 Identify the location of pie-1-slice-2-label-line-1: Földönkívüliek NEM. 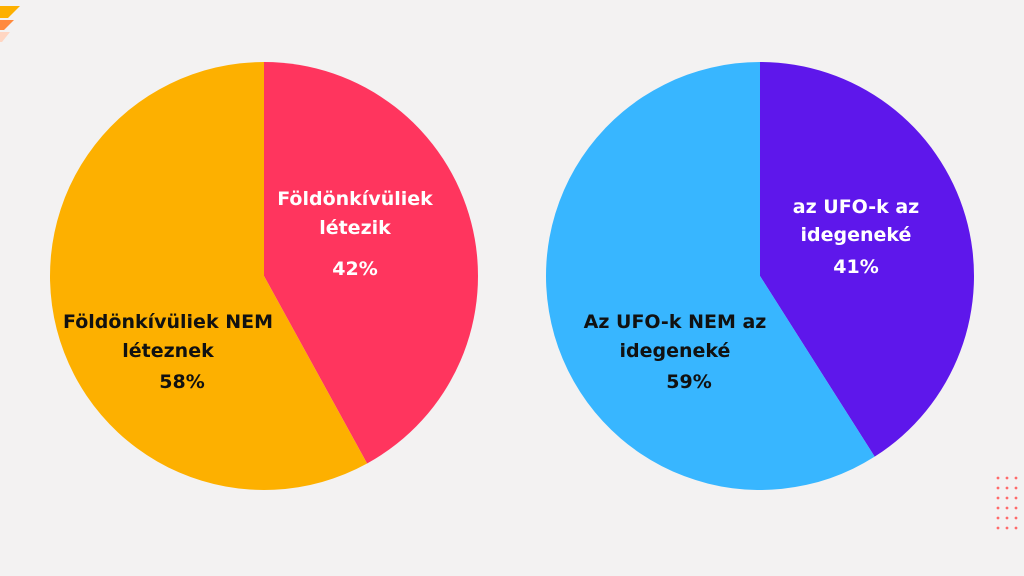
(168, 322).